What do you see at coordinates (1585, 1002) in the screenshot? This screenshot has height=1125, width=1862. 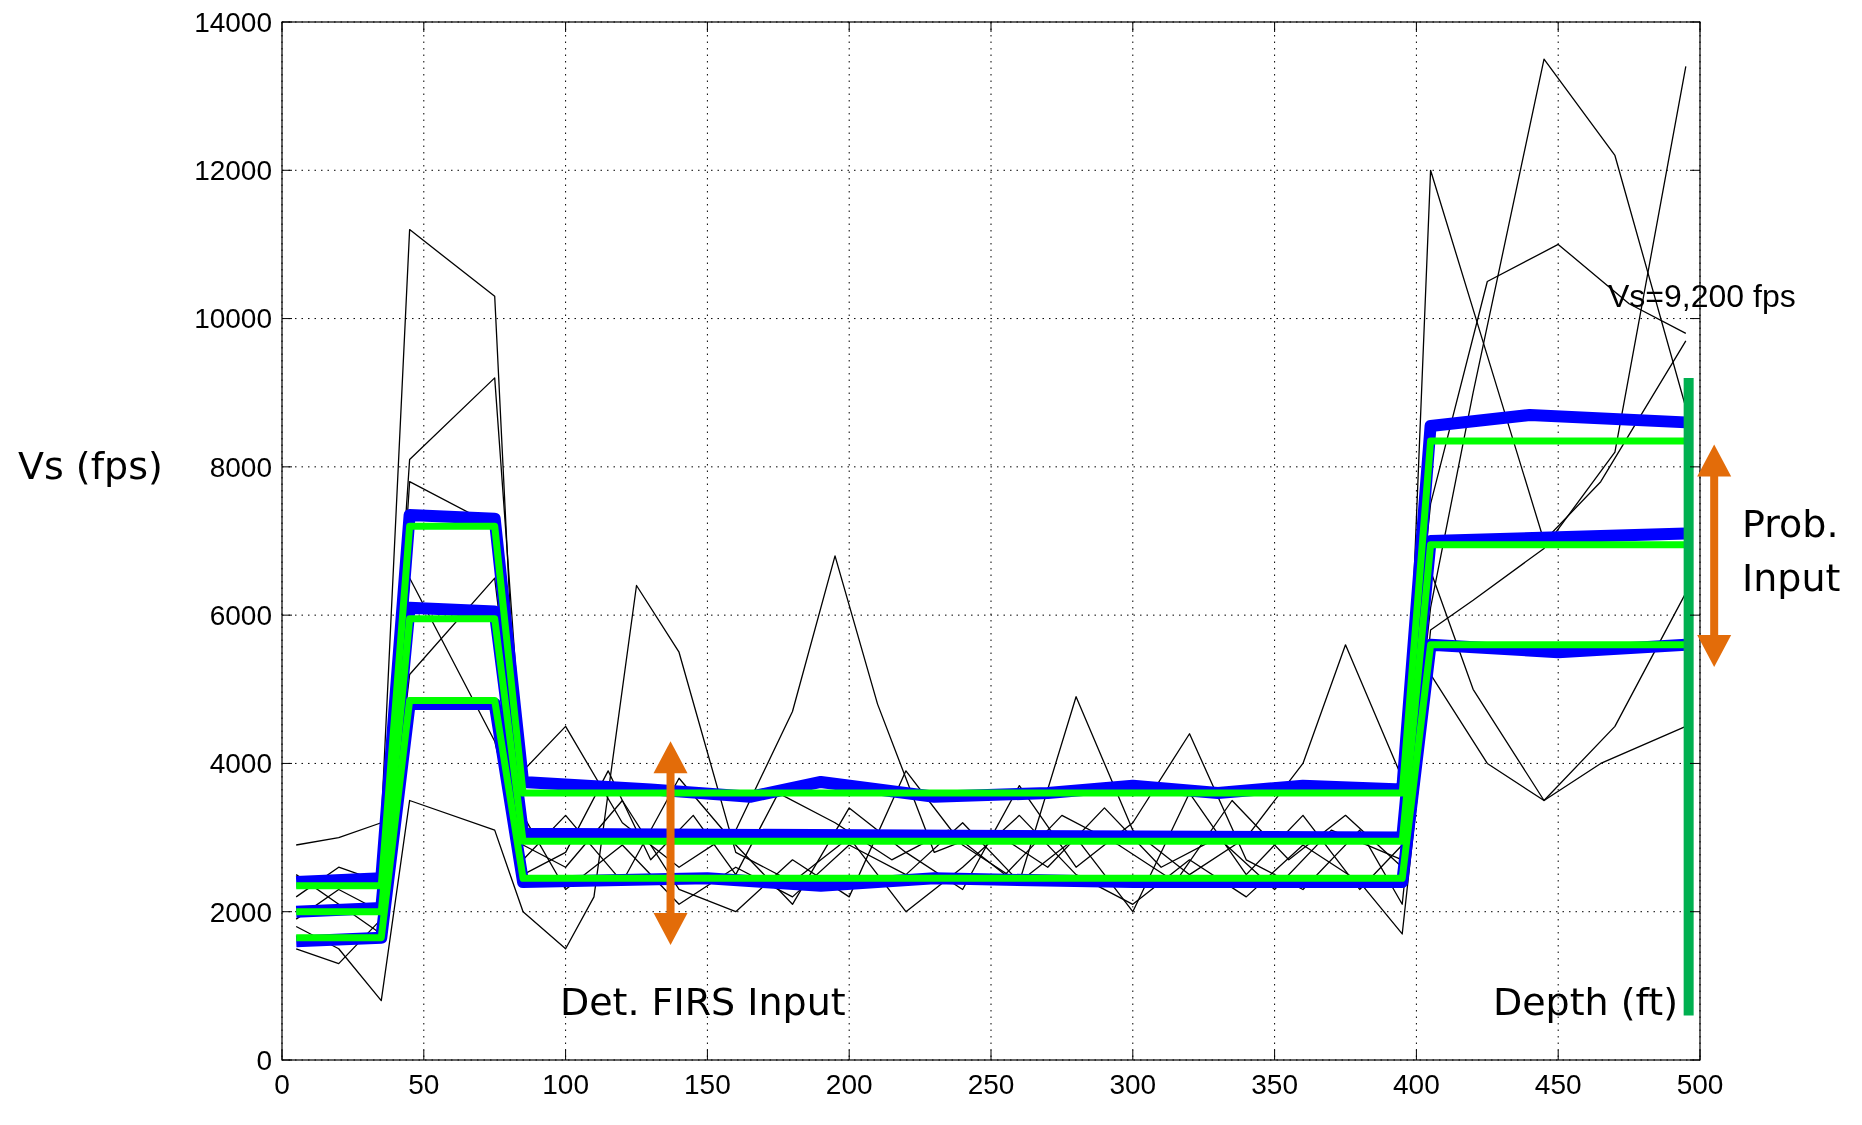 I see `x-axis-title: Depth (ft)` at bounding box center [1585, 1002].